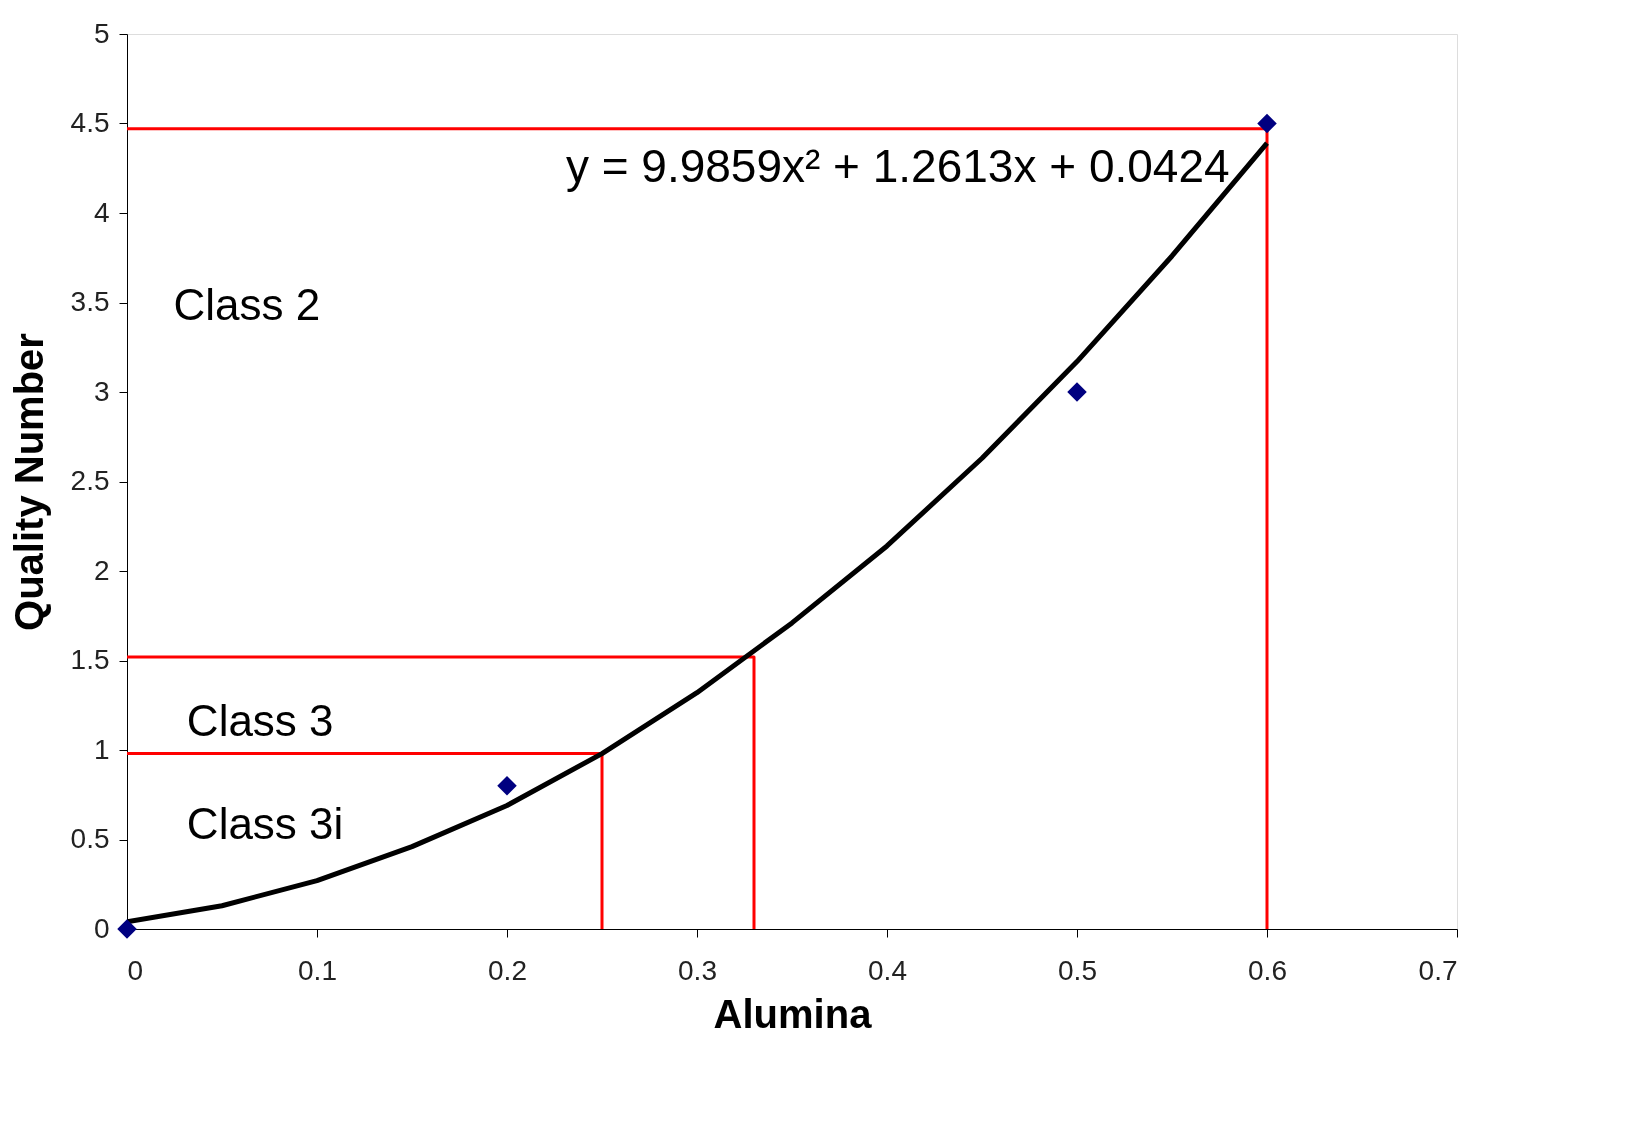  What do you see at coordinates (887, 970) in the screenshot?
I see `x-tick-label: 0.4` at bounding box center [887, 970].